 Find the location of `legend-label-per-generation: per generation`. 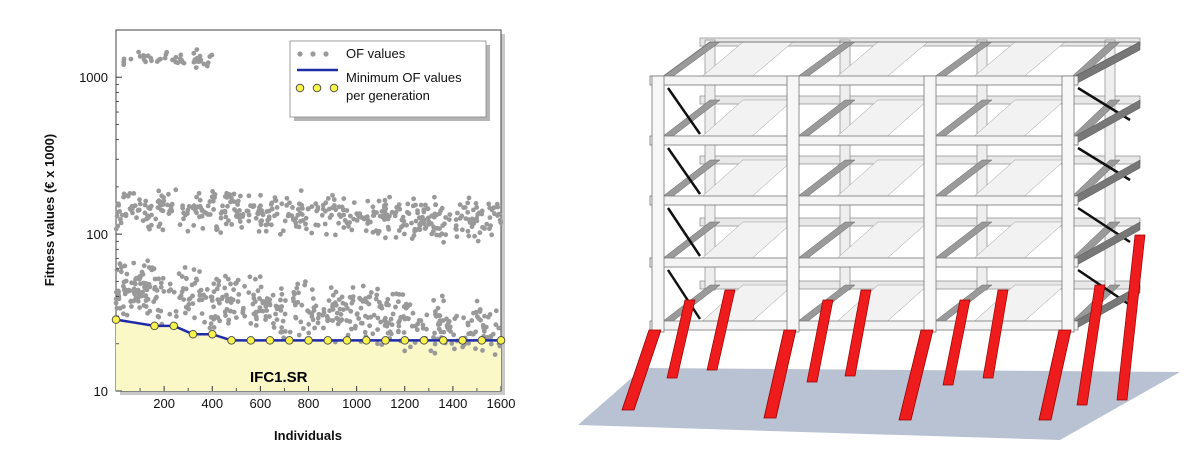

legend-label-per-generation: per generation is located at coordinates (388, 95).